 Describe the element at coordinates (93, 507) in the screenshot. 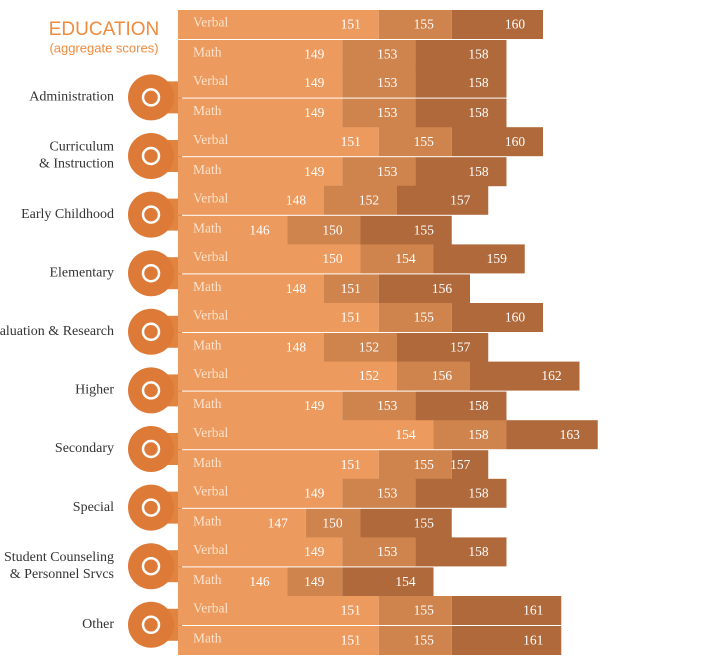

I see `category-label: Special` at that location.